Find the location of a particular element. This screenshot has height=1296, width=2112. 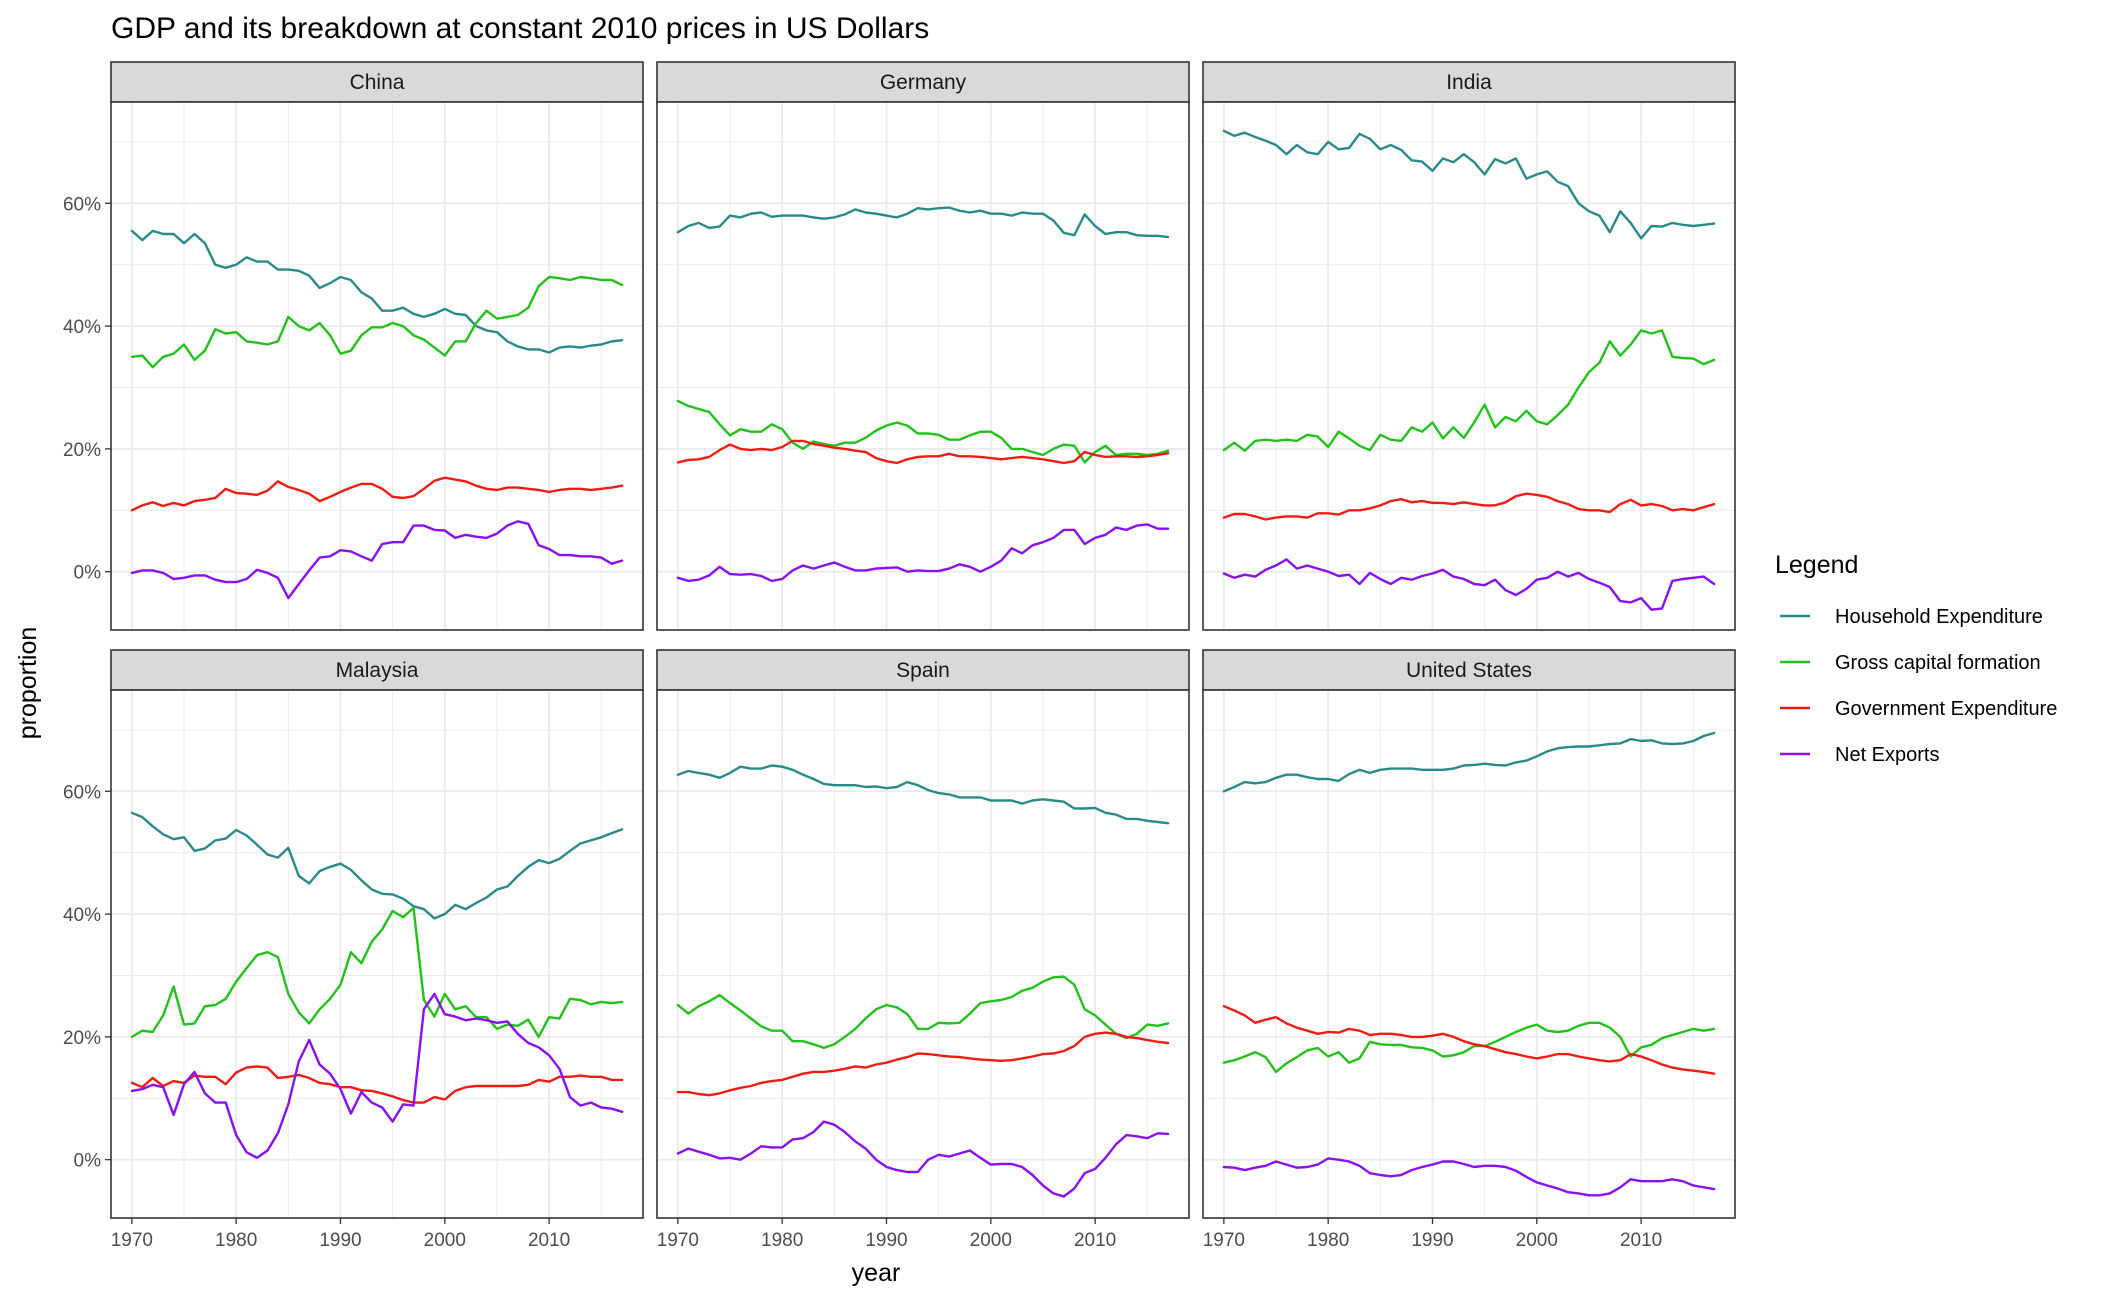

legend-label: Gross capital formation is located at coordinates (1938, 663).